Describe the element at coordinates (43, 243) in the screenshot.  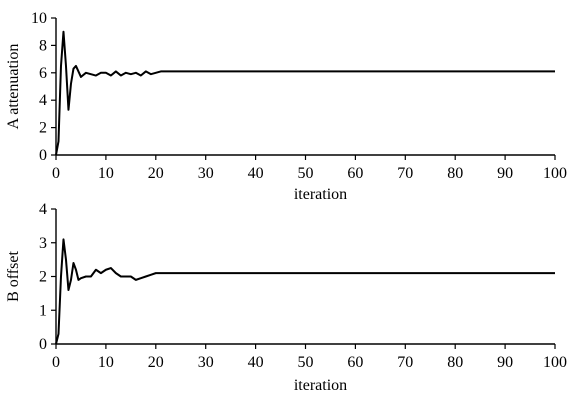
I see `y-tick-label: 3` at that location.